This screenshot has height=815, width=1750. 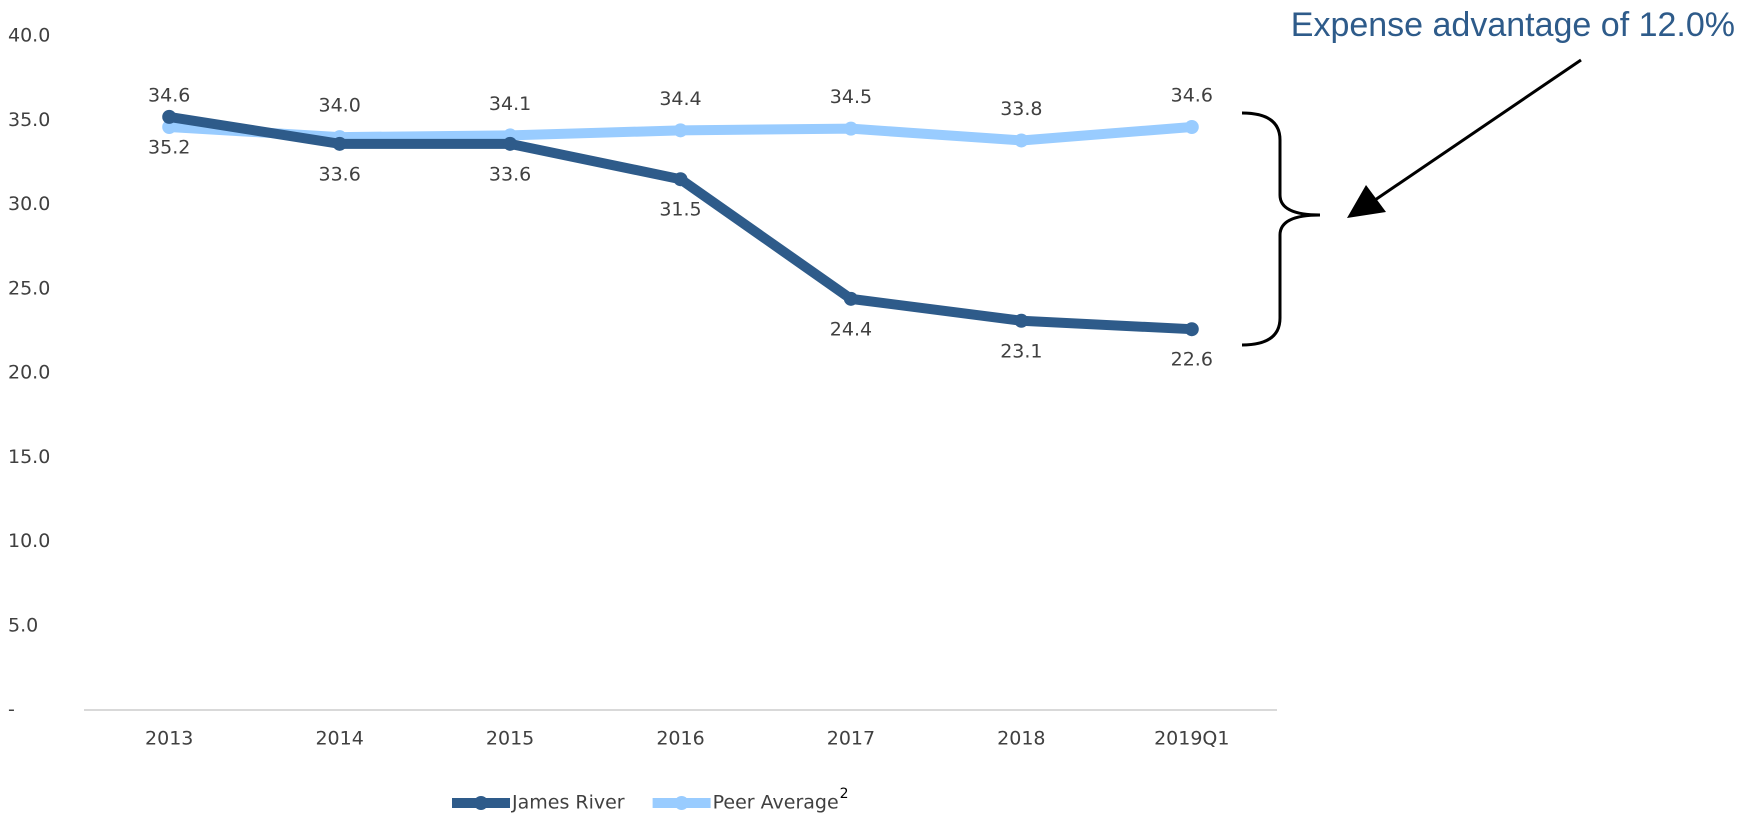 What do you see at coordinates (851, 329) in the screenshot?
I see `data-label: 24.4` at bounding box center [851, 329].